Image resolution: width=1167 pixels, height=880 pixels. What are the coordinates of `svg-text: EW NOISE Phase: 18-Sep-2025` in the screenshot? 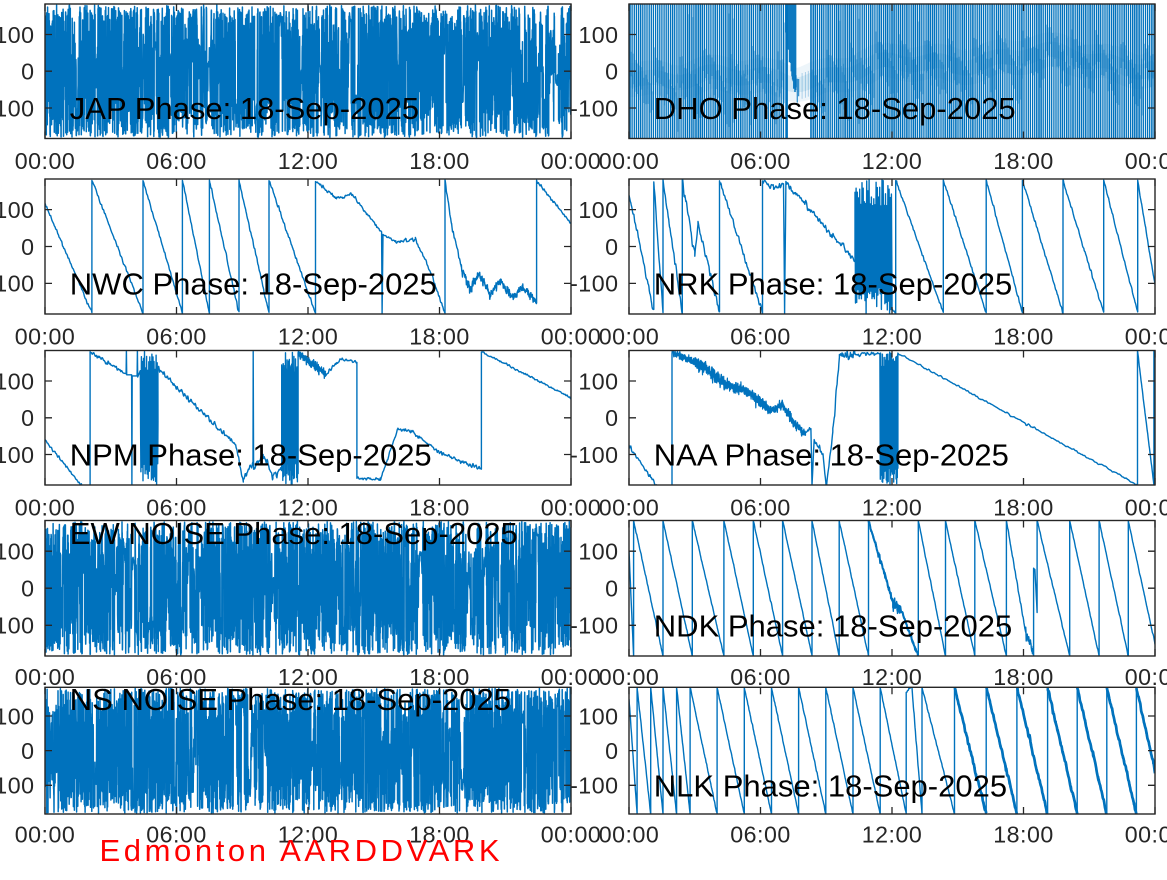 It's located at (294, 533).